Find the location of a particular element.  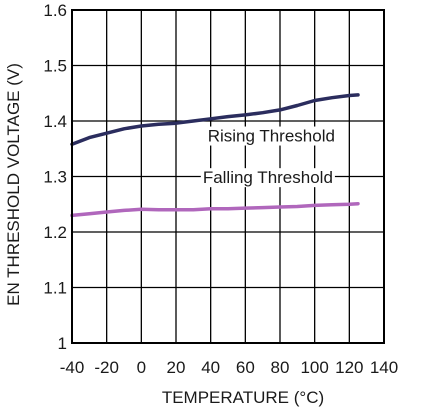

x-tick-label: -20 is located at coordinates (106, 367).